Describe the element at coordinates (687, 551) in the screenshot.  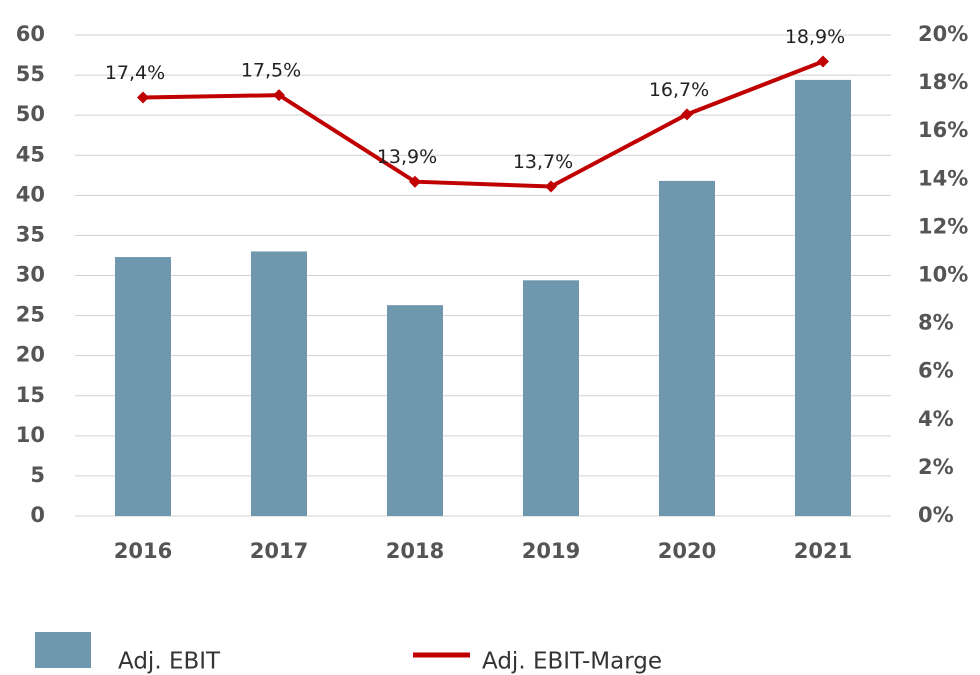
I see `x-tick-label: 2020` at that location.